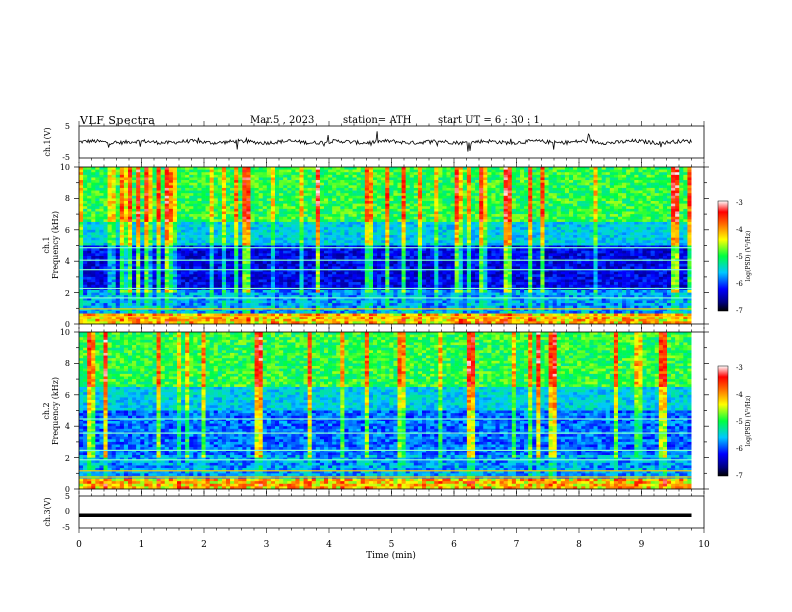  I want to click on ch1-waveform-trace, so click(385, 141).